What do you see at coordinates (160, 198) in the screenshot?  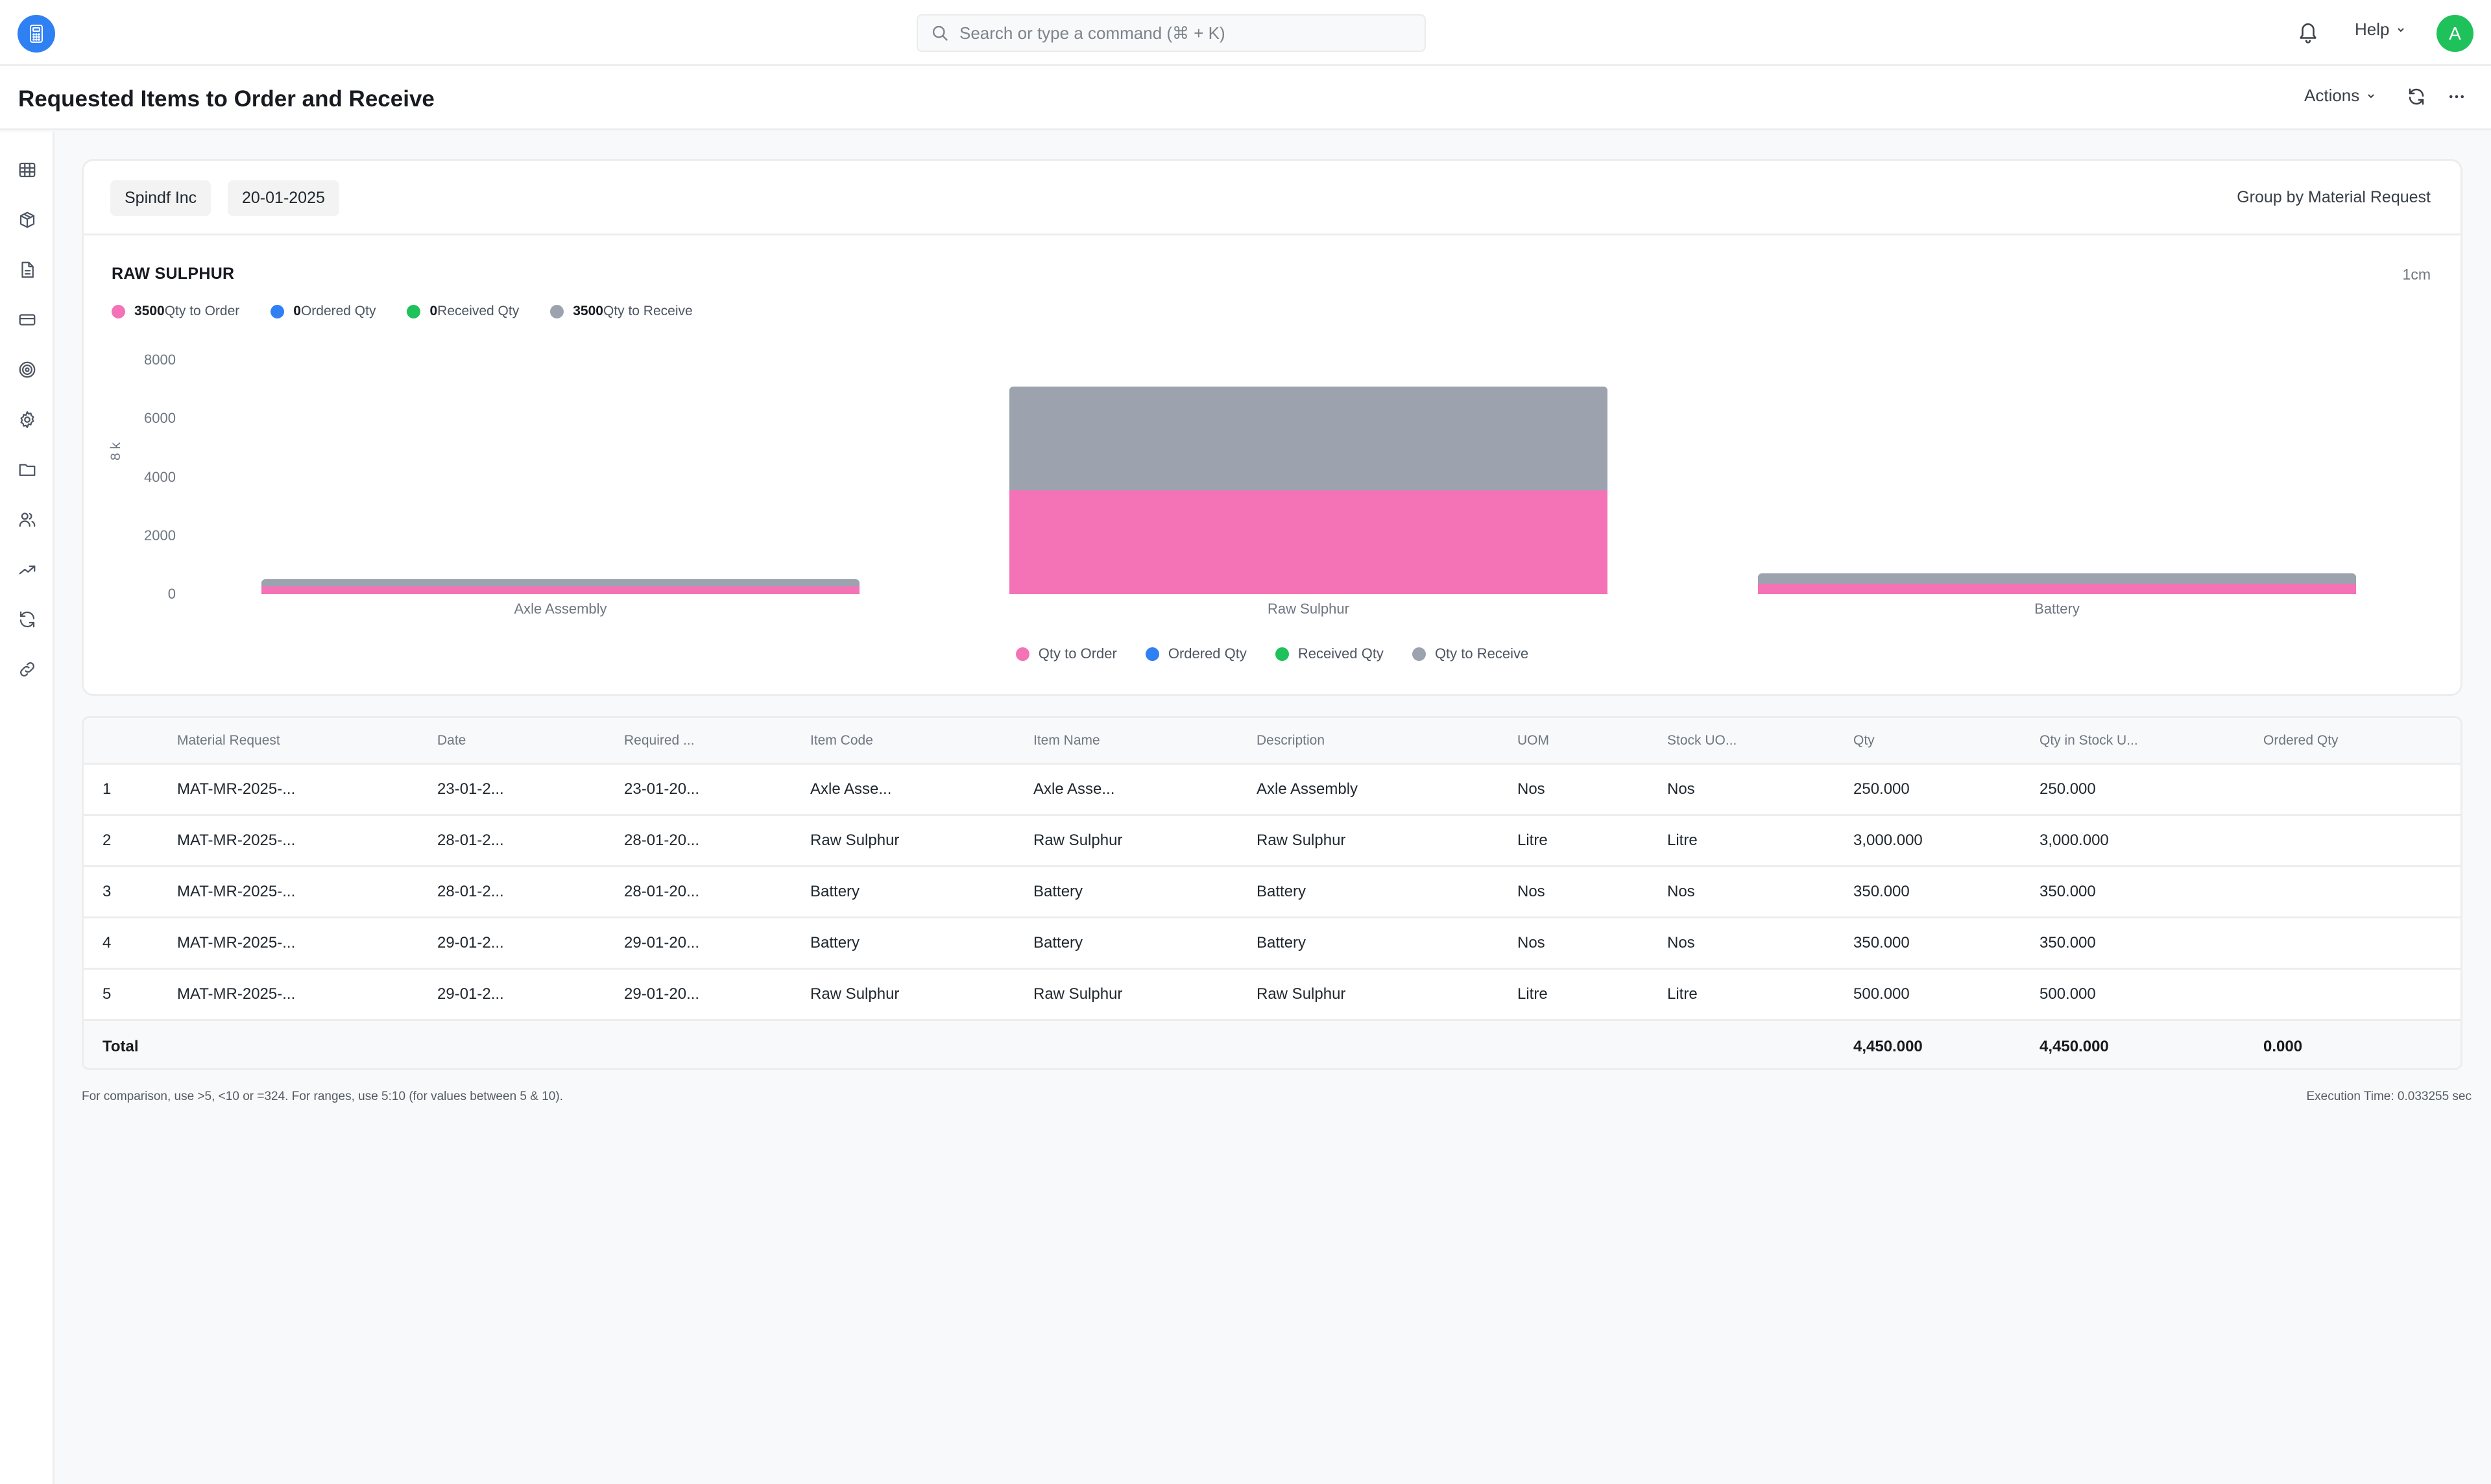 I see `company-filter: Spindf Inc` at bounding box center [160, 198].